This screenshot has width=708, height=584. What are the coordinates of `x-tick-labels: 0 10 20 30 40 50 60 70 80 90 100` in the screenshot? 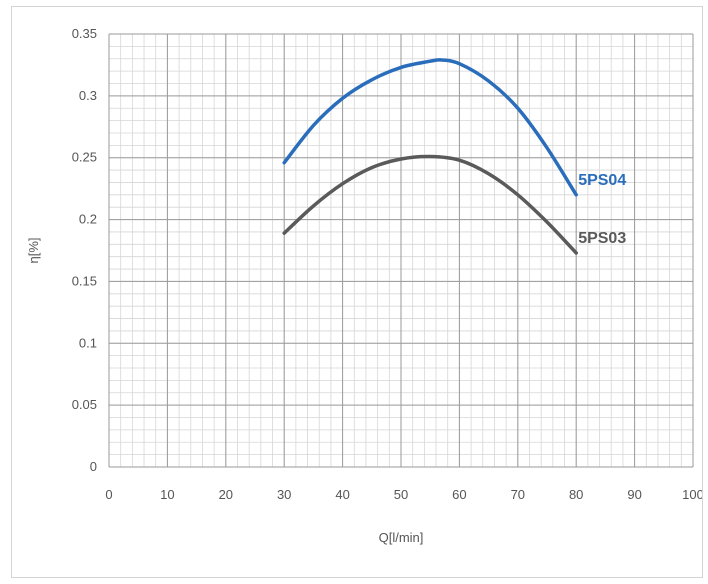 It's located at (403, 494).